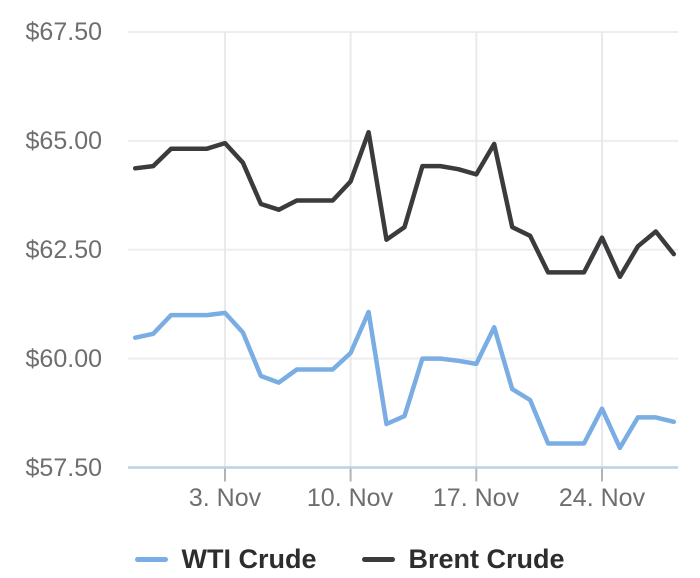  What do you see at coordinates (486, 559) in the screenshot?
I see `legend-label-brent: Brent Crude` at bounding box center [486, 559].